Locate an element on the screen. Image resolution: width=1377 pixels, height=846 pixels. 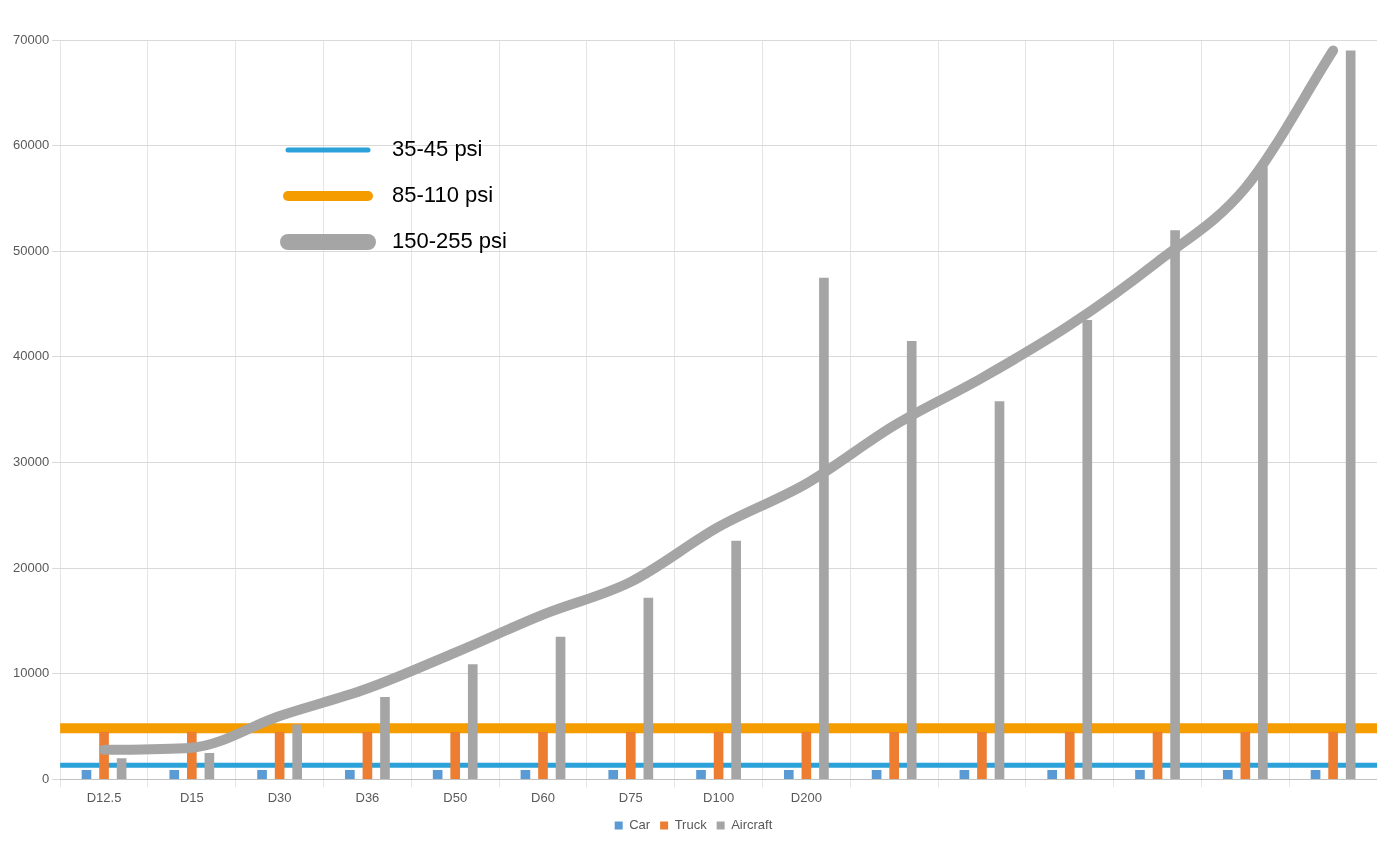
x-tick-label: D60 is located at coordinates (543, 797).